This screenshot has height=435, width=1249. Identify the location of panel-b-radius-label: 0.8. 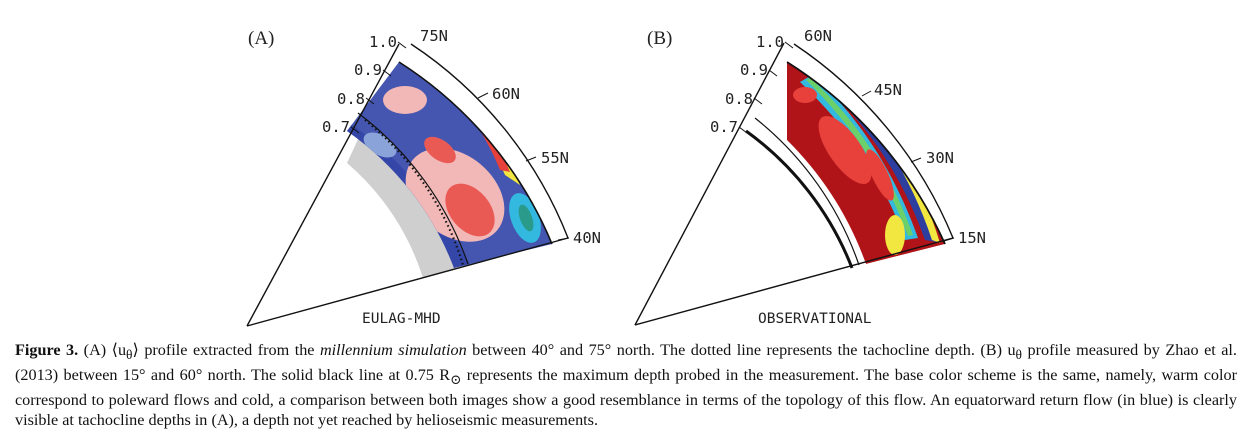
(739, 99).